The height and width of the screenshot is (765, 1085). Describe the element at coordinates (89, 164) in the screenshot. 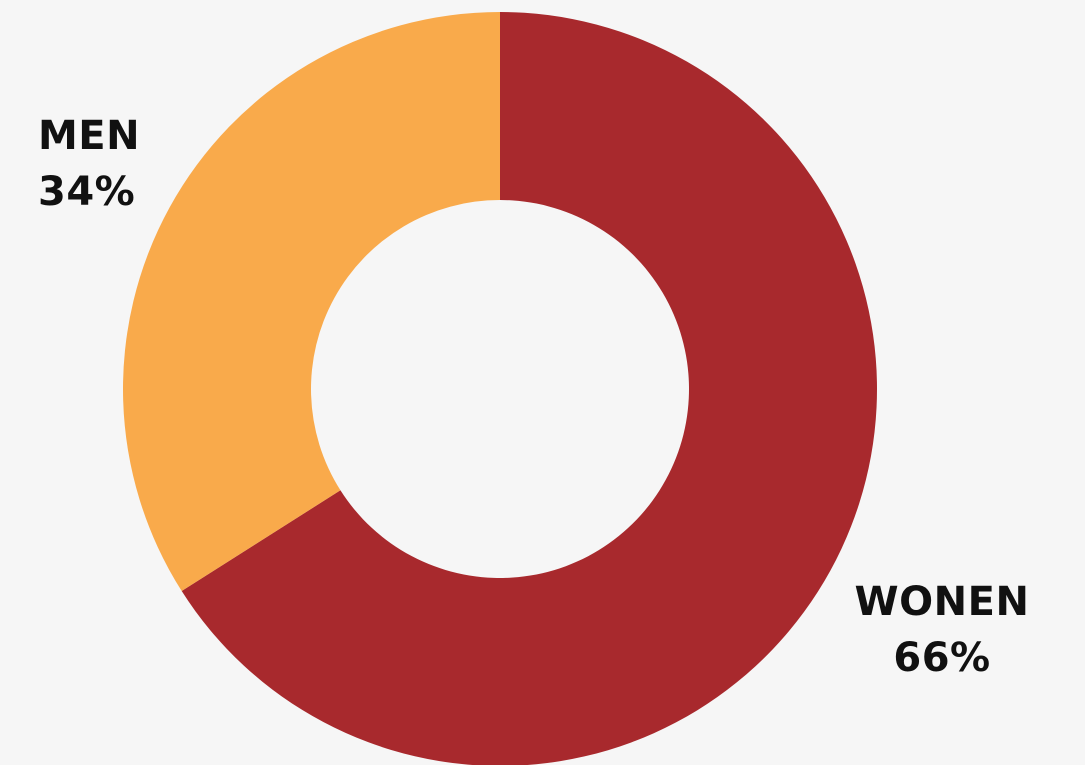

I see `slice-label-men: MEN 34%` at that location.